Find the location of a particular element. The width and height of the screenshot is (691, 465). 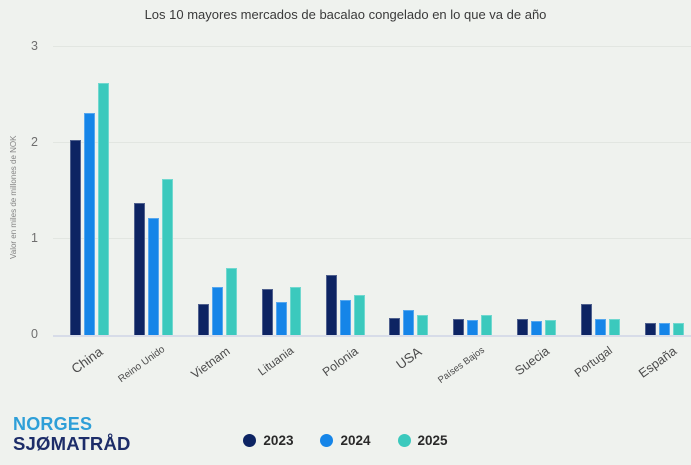

legend-item-2023: 2023 is located at coordinates (268, 440).